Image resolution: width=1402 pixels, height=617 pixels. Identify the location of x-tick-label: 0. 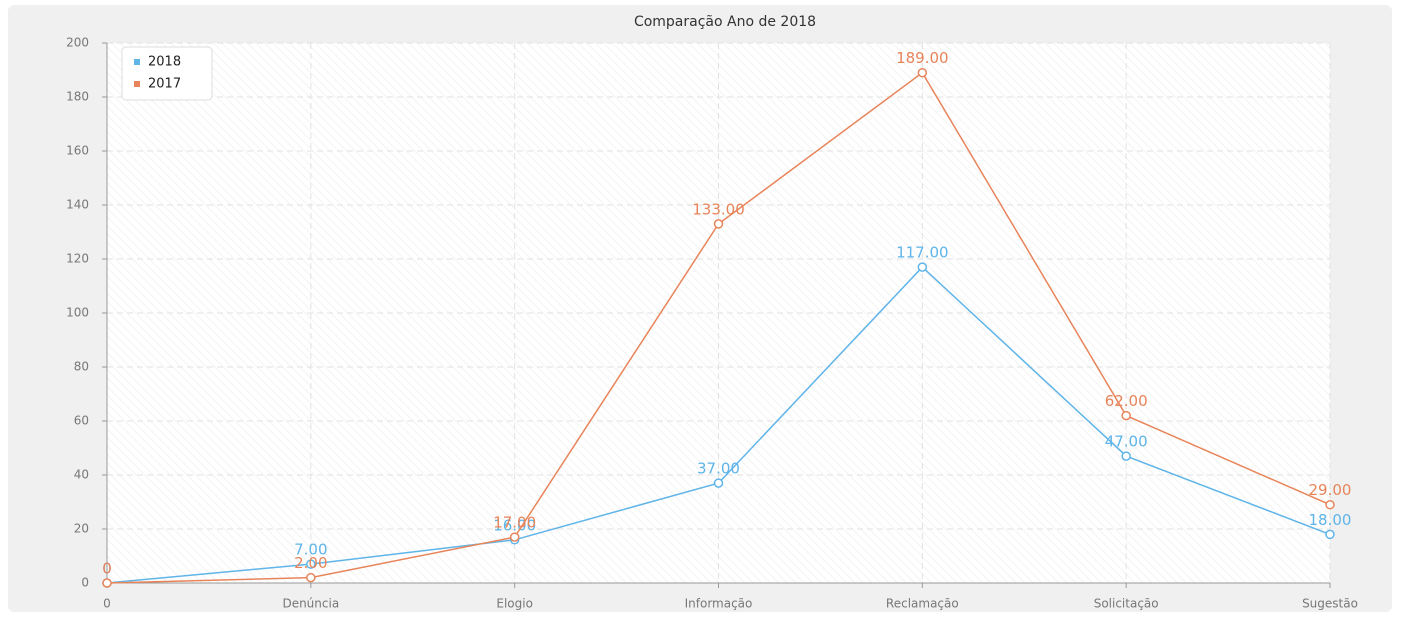
(107, 604).